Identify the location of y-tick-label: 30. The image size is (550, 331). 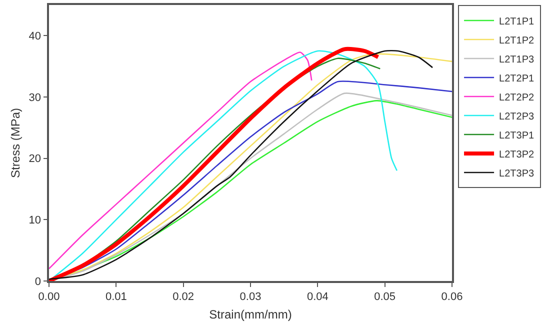
(35, 98).